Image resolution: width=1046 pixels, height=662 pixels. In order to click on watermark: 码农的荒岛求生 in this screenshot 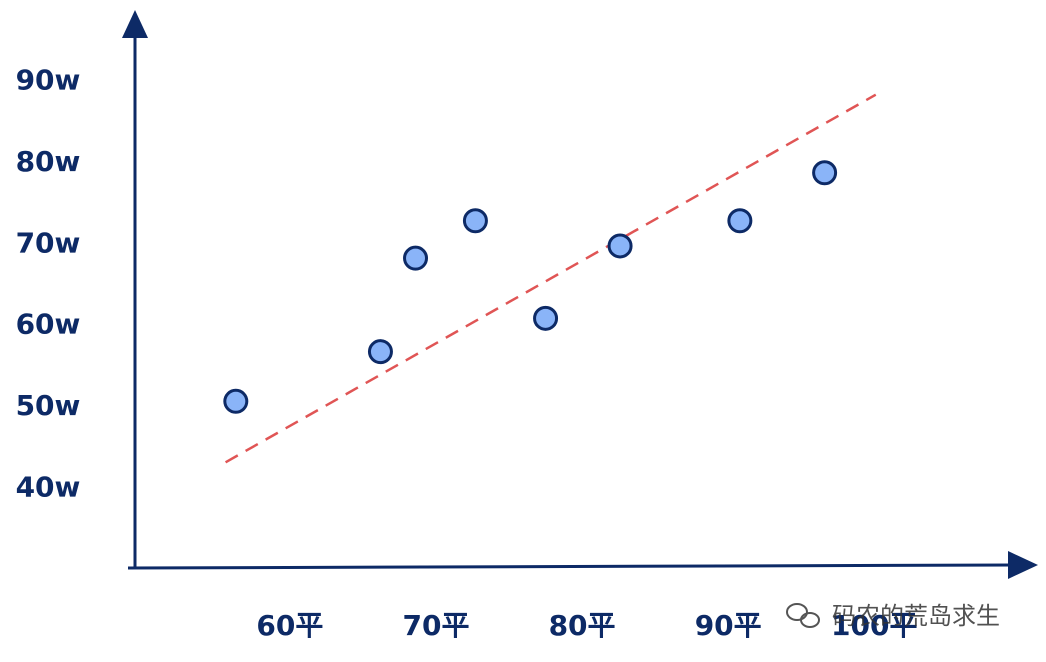, I will do `click(916, 616)`.